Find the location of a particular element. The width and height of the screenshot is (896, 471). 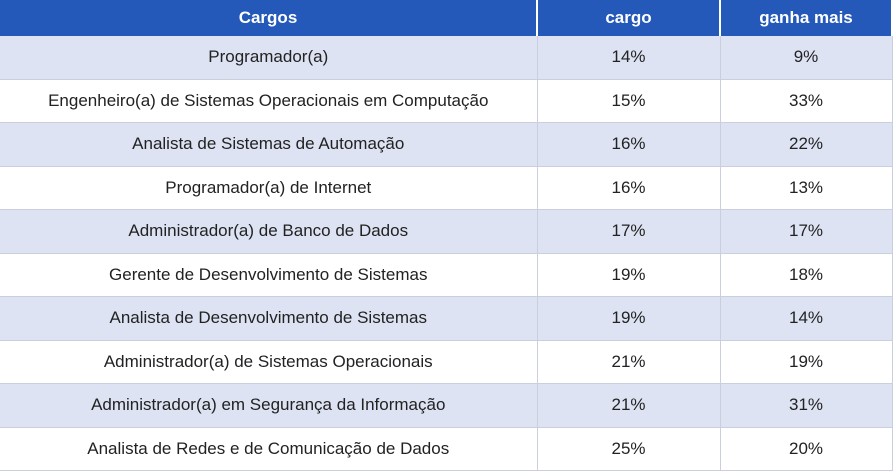

table-row: Programador(a) de Internet 16% 13% is located at coordinates (446, 188).